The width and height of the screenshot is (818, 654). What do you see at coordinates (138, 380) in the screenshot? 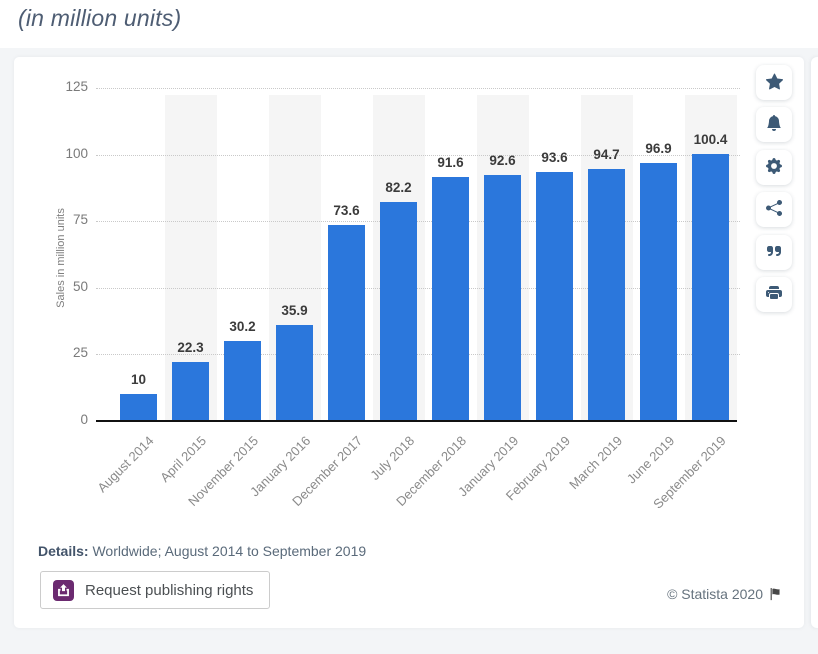
I see `bar-value-label: 10` at bounding box center [138, 380].